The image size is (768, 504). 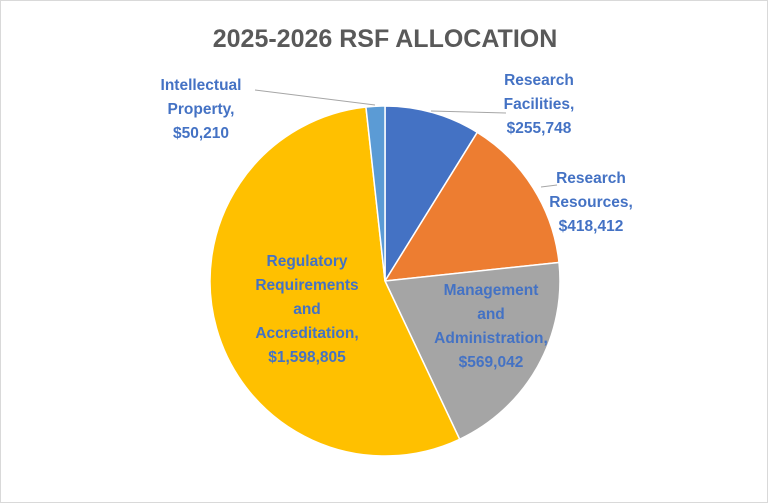 What do you see at coordinates (431, 194) in the screenshot?
I see `pie-slice-research-facilities` at bounding box center [431, 194].